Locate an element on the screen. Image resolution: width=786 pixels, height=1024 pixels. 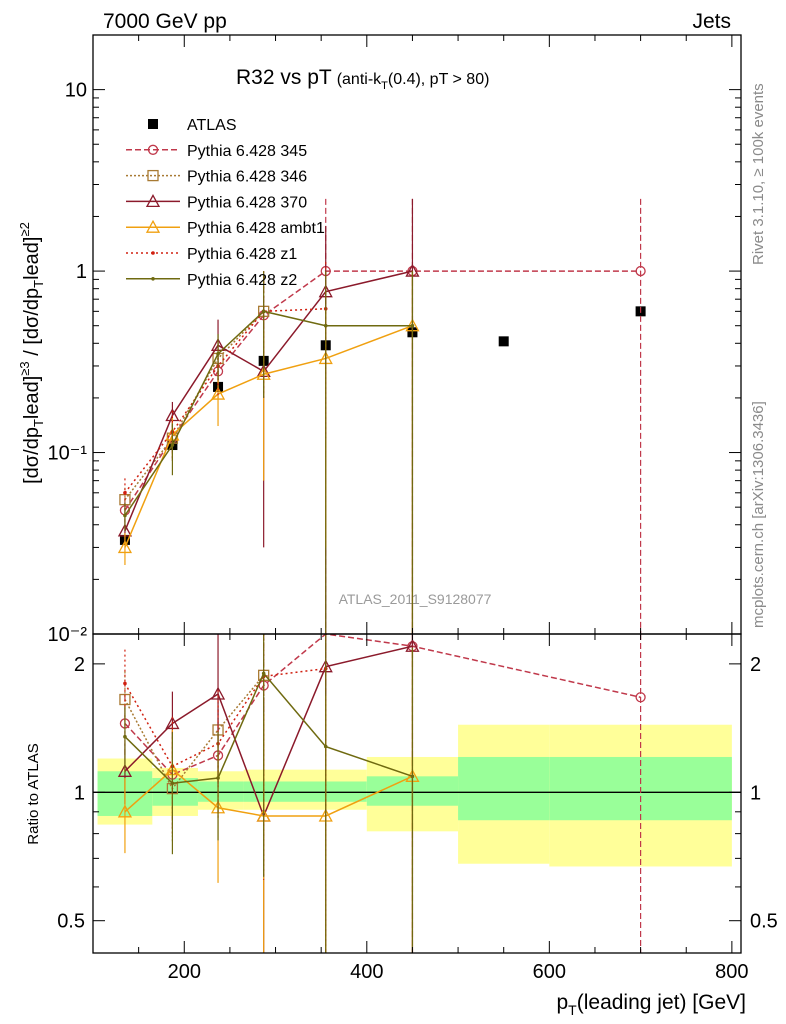
legend-label: Pythia 6.428 370 is located at coordinates (247, 202).